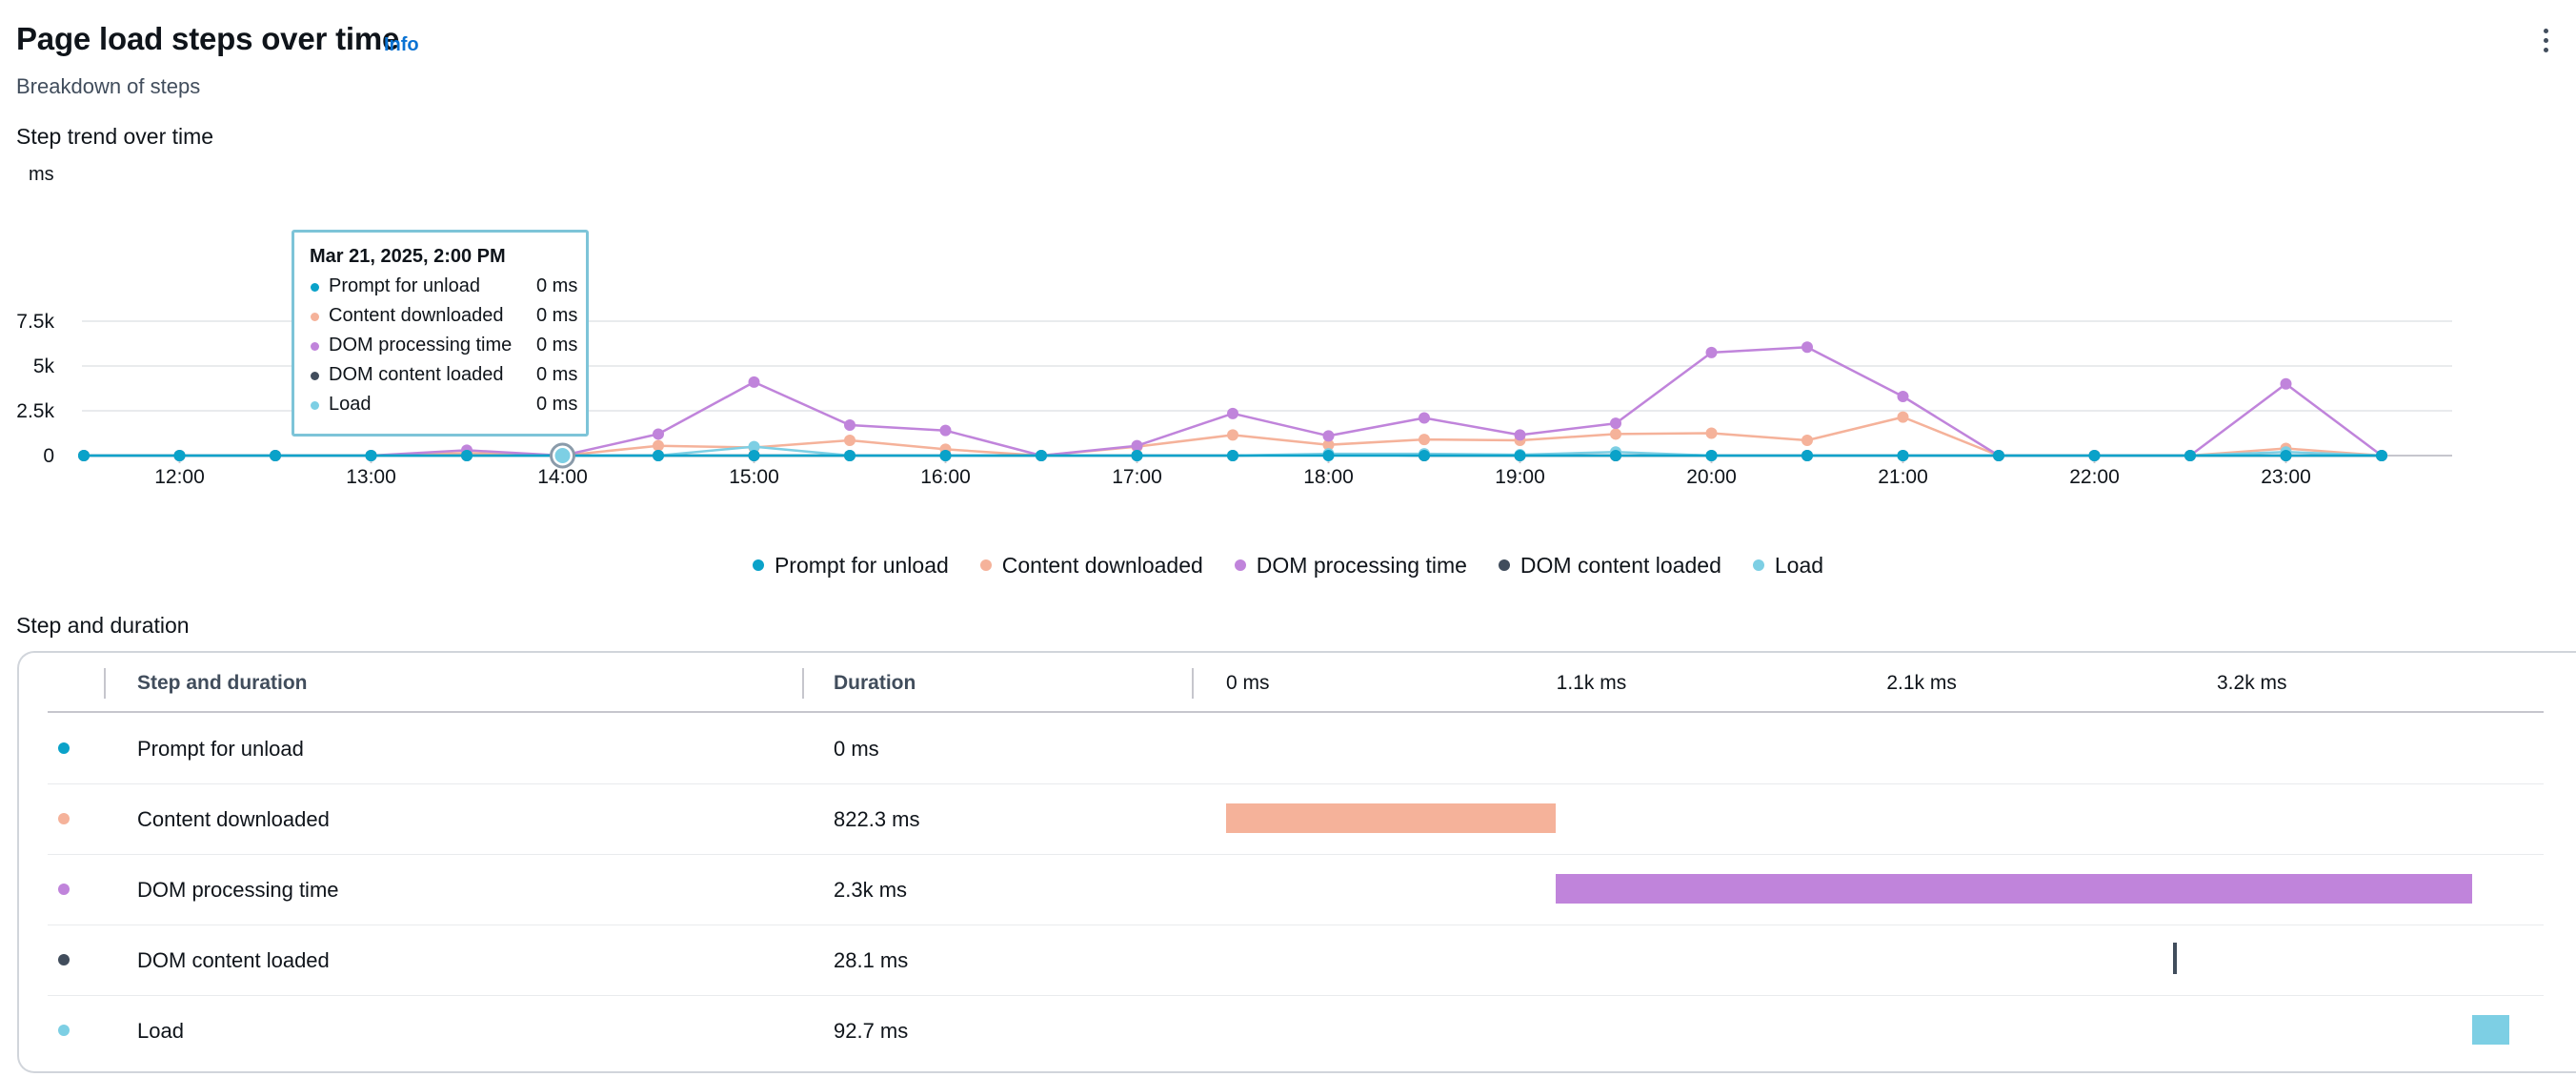  What do you see at coordinates (404, 285) in the screenshot?
I see `tooltip-series-name: Prompt for unload` at bounding box center [404, 285].